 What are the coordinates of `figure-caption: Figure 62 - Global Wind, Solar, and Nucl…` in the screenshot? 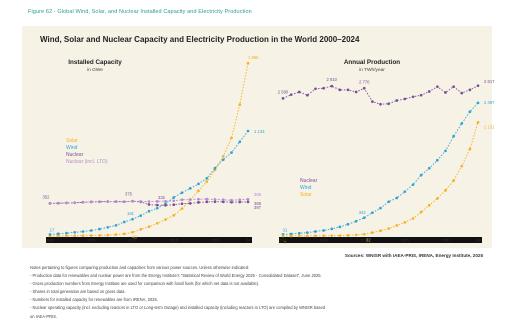 It's located at (140, 12).